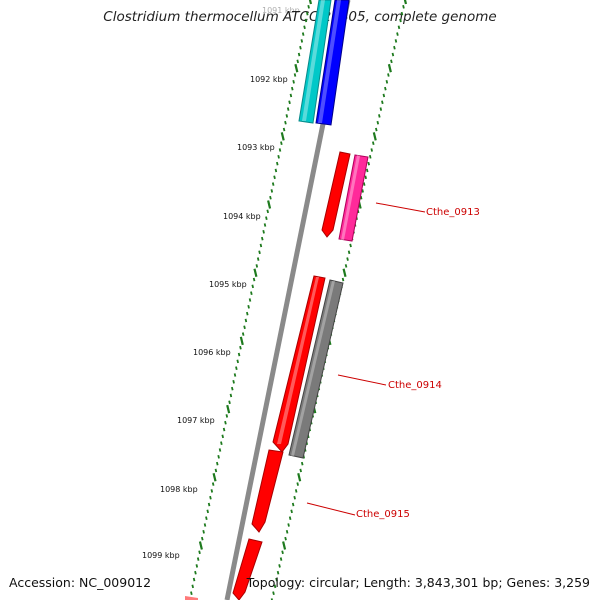 This screenshot has width=600, height=600. Describe the element at coordinates (212, 352) in the screenshot. I see `scale-label-1096: 1096 kbp` at that location.